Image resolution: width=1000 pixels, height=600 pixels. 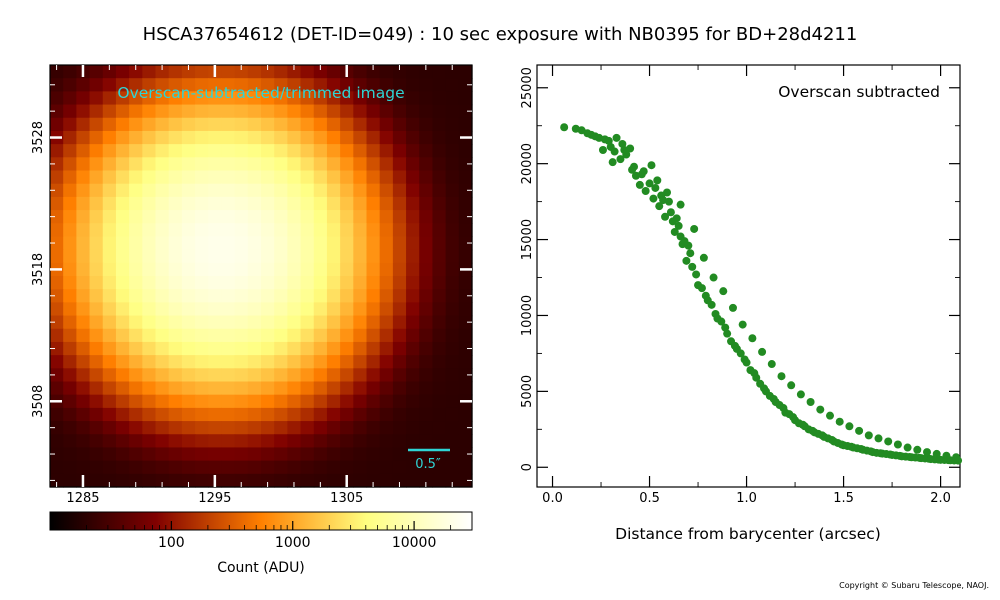 What do you see at coordinates (38, 137) in the screenshot?
I see `image-y-tick-label: 3528` at bounding box center [38, 137].